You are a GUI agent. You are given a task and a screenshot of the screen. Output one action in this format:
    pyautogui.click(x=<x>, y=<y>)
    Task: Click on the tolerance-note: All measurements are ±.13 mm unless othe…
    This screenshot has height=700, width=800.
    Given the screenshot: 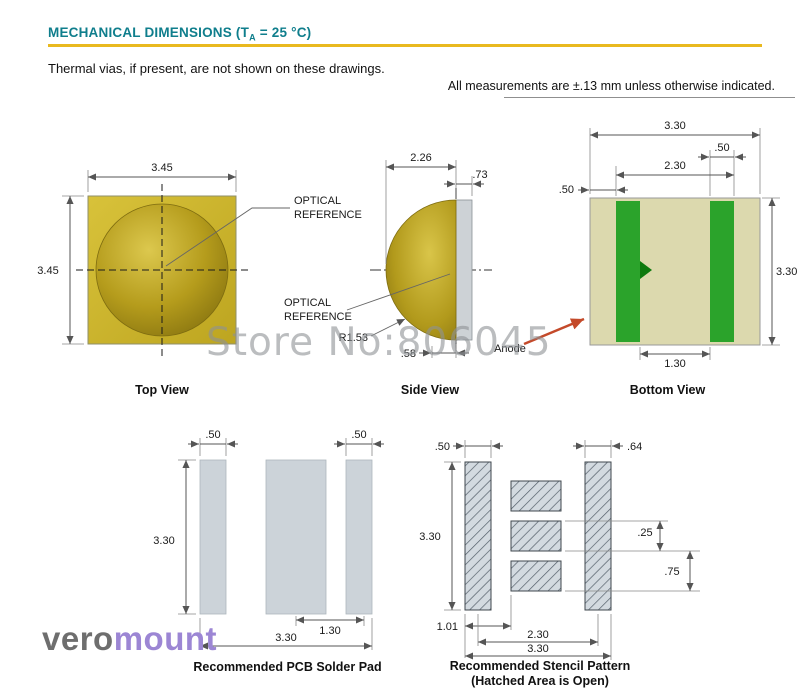 What is the action you would take?
    pyautogui.click(x=611, y=86)
    